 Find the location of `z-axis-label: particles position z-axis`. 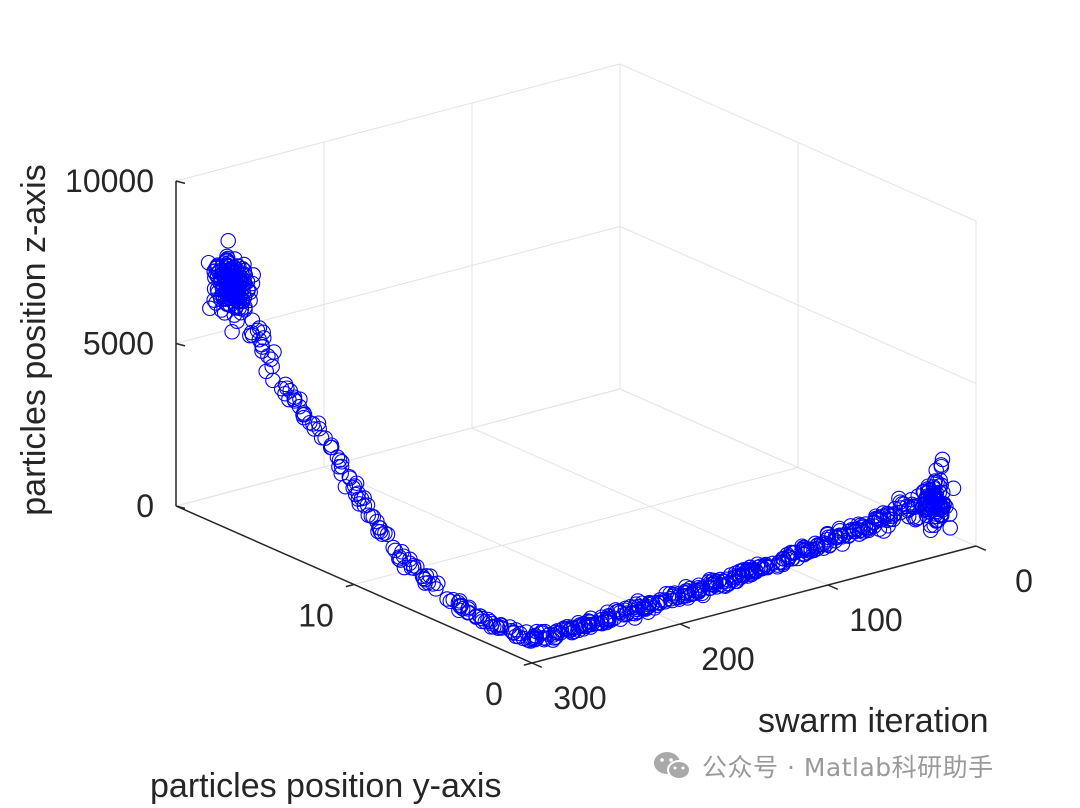

z-axis-label: particles position z-axis is located at coordinates (34, 339).